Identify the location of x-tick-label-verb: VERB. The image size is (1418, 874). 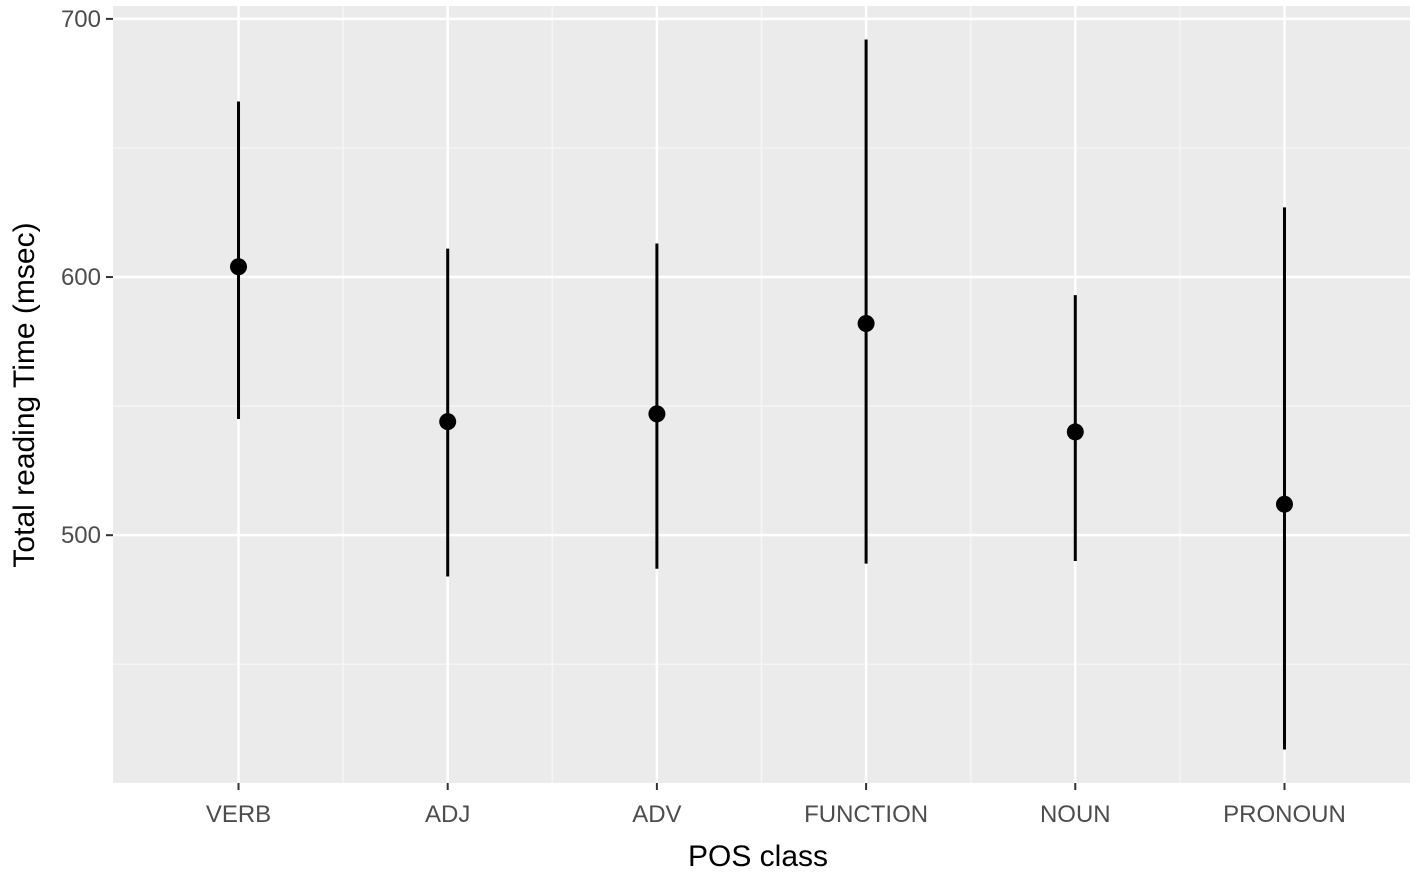
(238, 814).